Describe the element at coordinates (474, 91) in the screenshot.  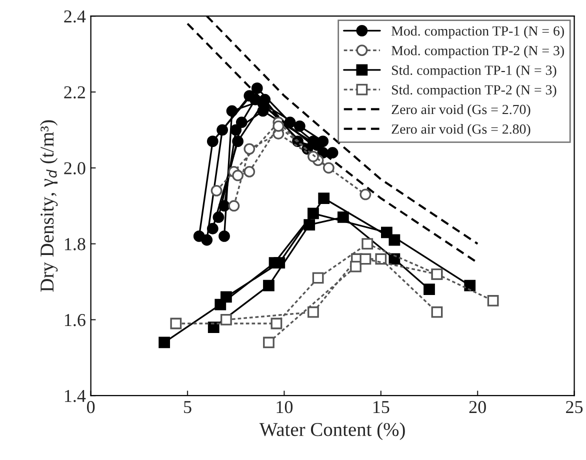
I see `legend-label: Std. compaction TP-2 (N = 3)` at that location.